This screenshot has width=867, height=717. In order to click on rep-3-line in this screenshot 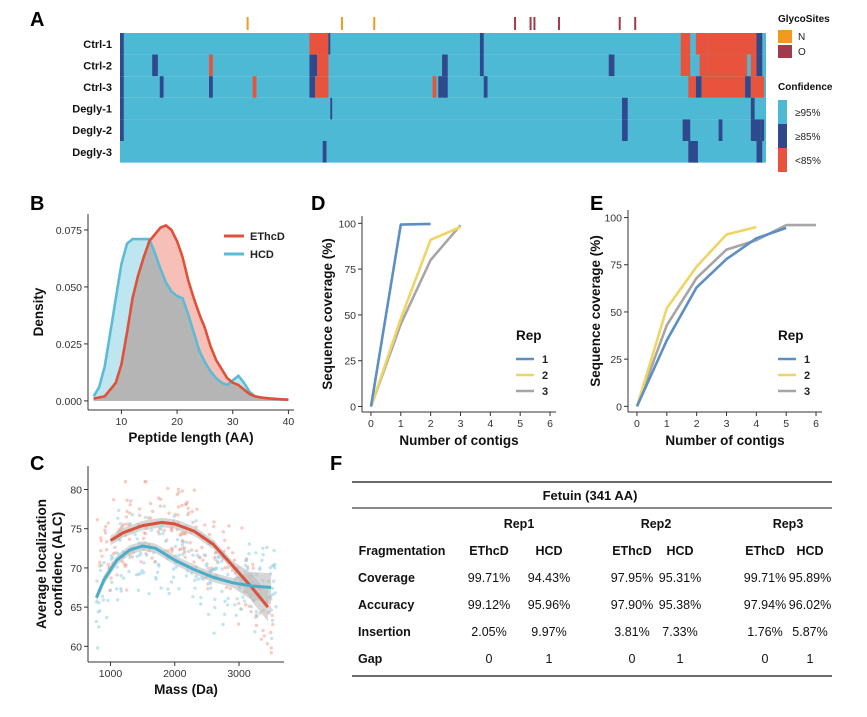, I will do `click(415, 315)`.